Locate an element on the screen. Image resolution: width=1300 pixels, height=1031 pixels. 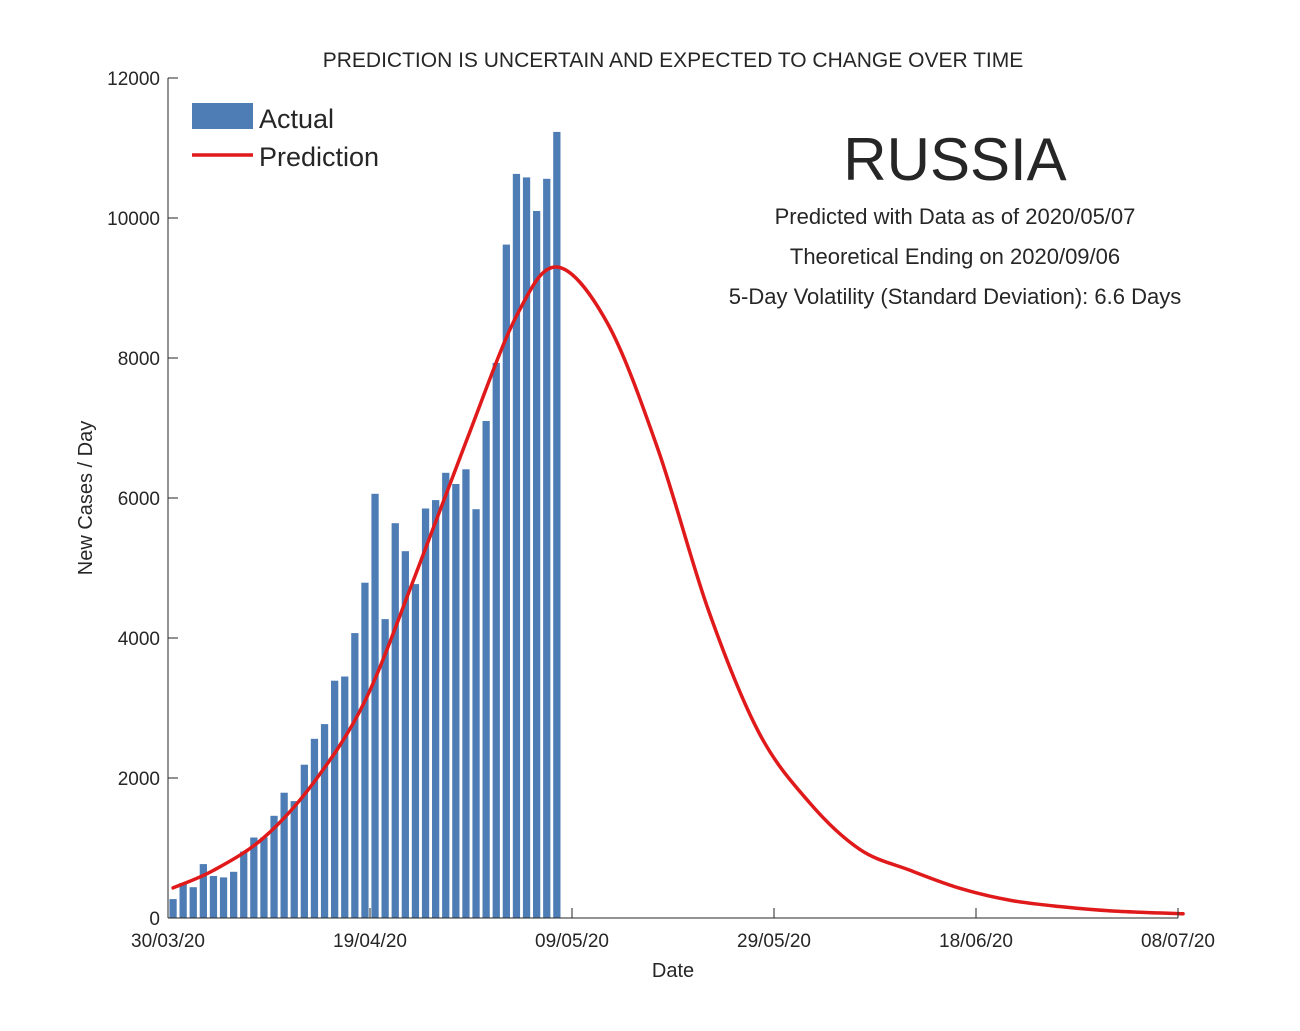
y-tick-label: 12000 is located at coordinates (133, 79).